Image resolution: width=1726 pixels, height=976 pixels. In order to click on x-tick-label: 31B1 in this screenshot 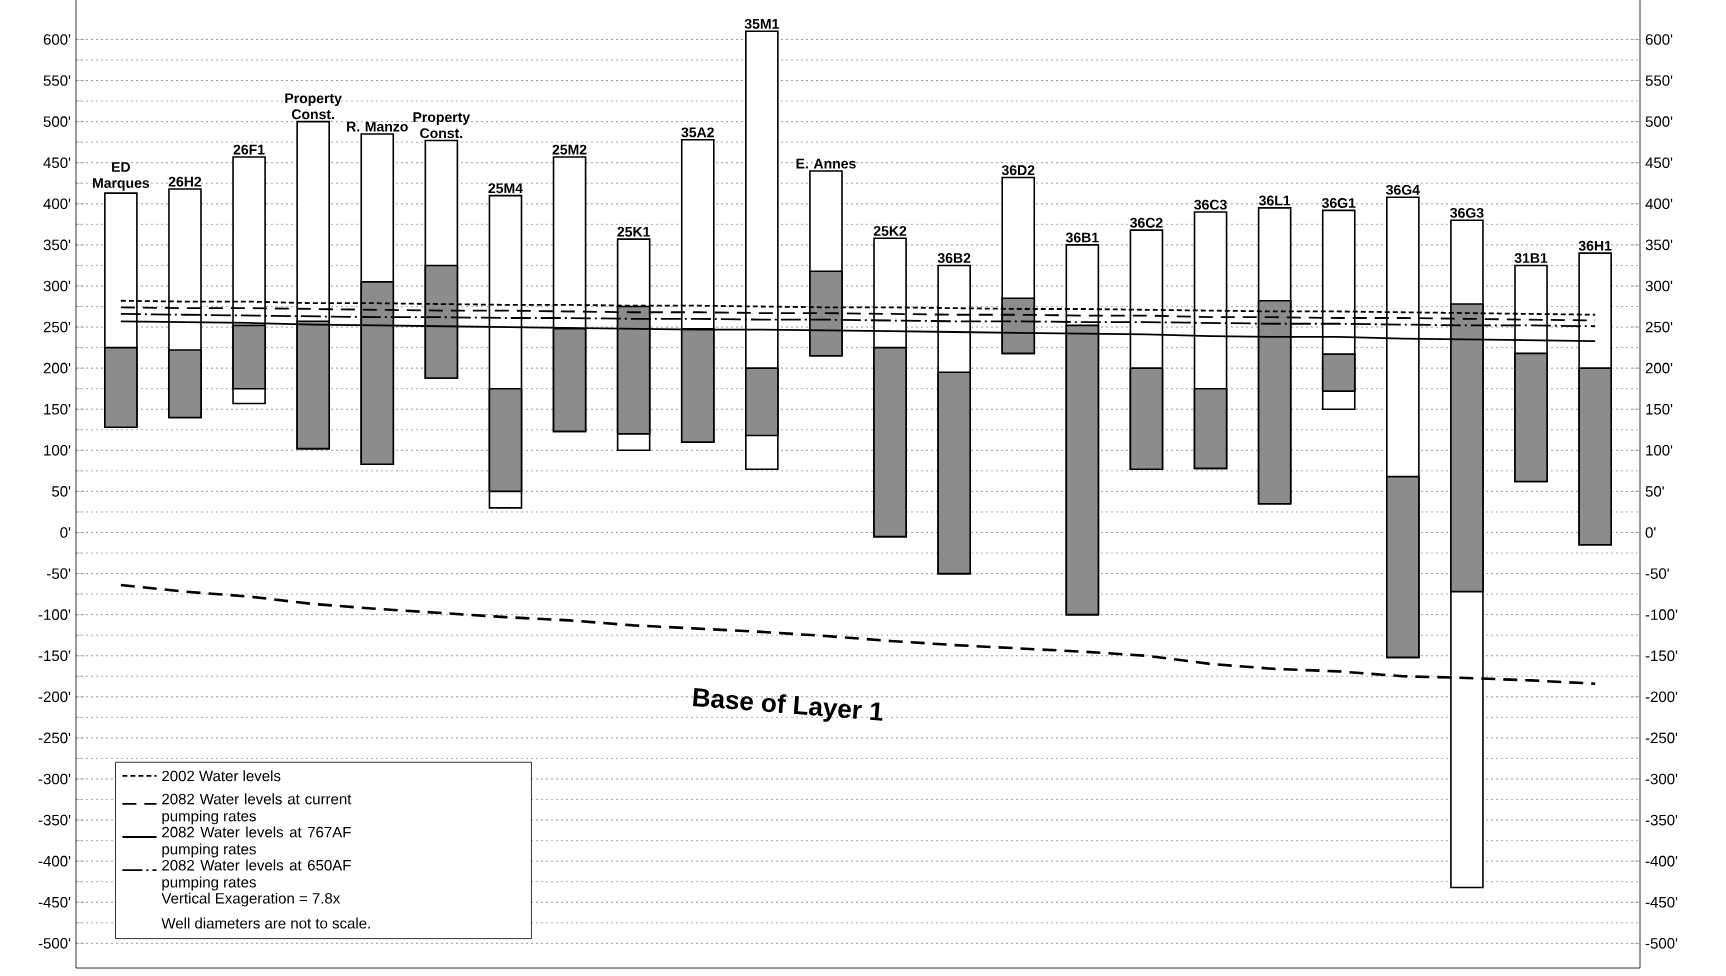, I will do `click(1531, 258)`.